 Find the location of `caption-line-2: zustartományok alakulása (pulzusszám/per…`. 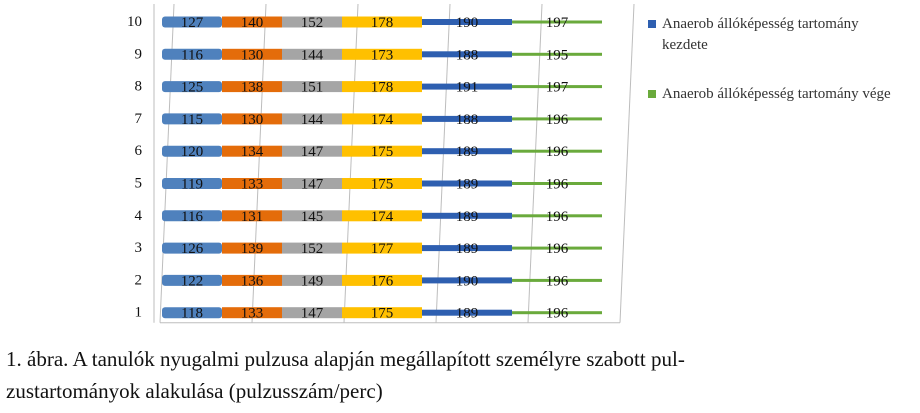

caption-line-2: zustartományok alakulása (pulzusszám/per… is located at coordinates (194, 391).